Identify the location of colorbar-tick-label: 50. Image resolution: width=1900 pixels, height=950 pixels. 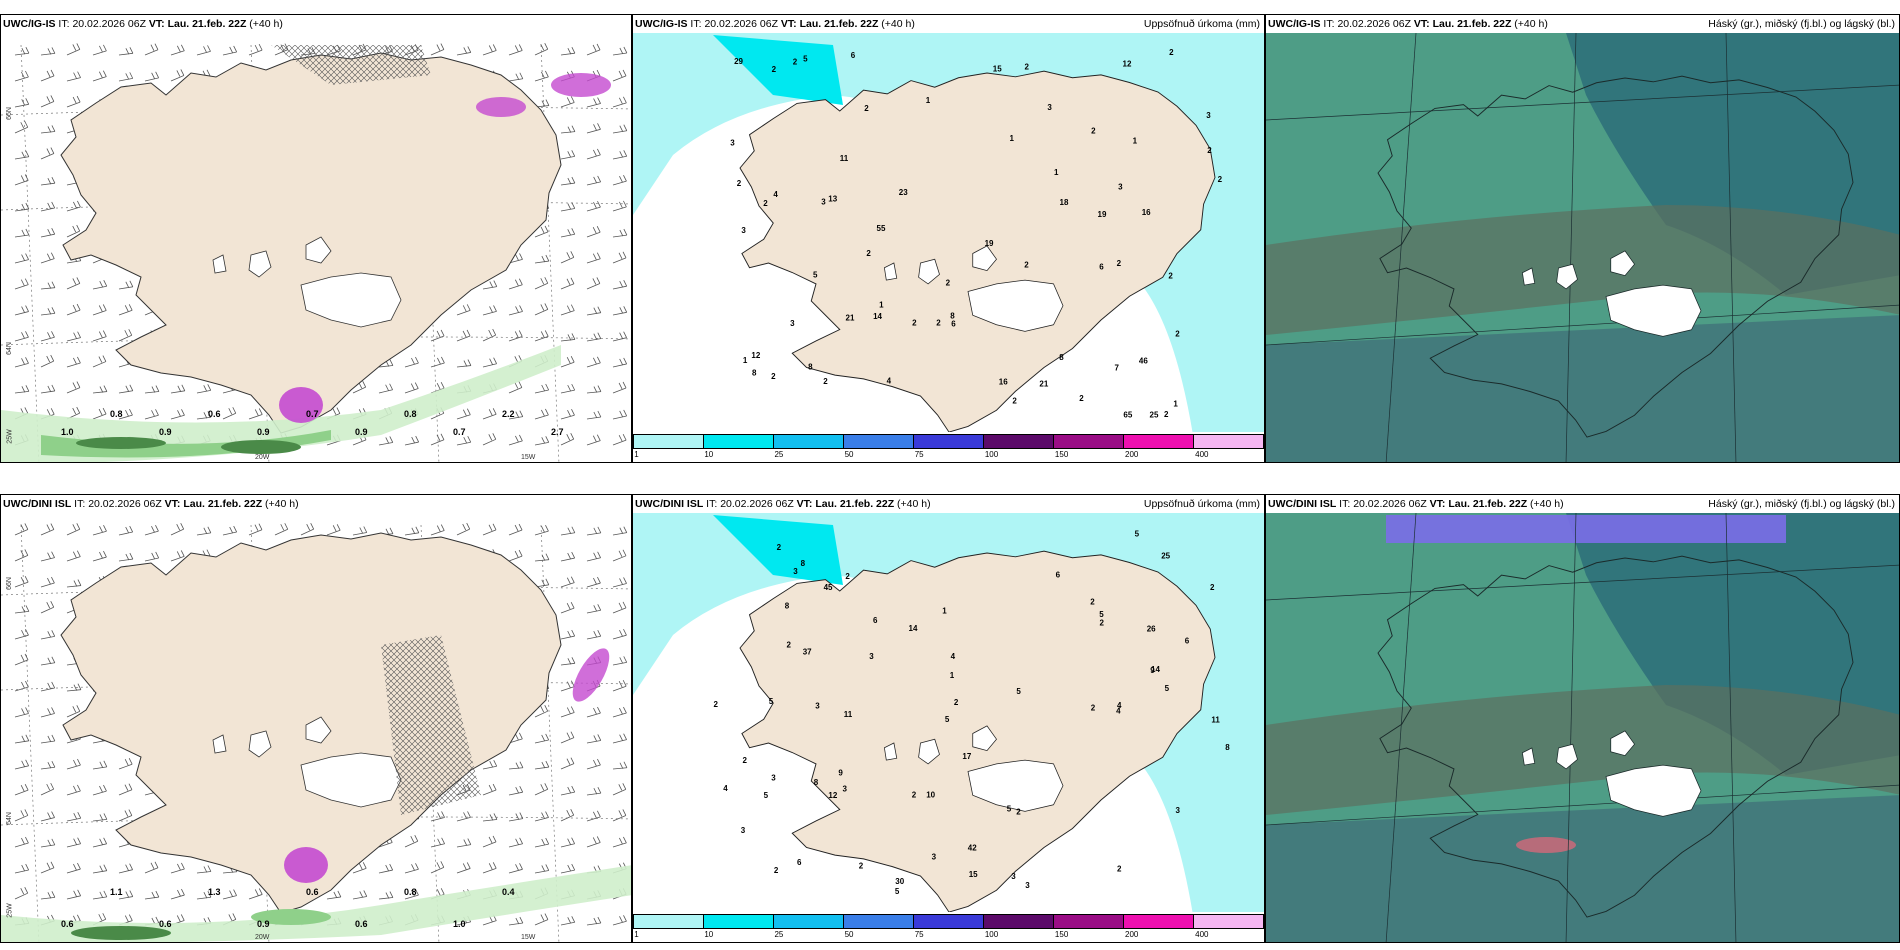
(849, 454).